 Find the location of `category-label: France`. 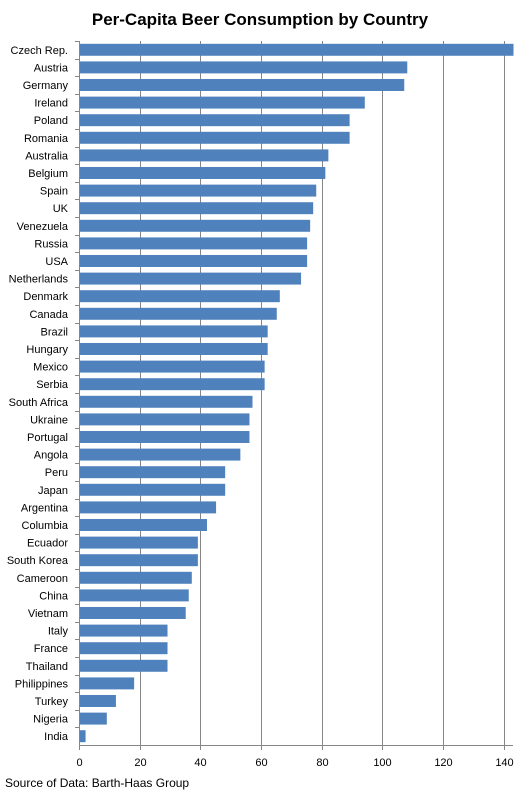

category-label: France is located at coordinates (51, 649).